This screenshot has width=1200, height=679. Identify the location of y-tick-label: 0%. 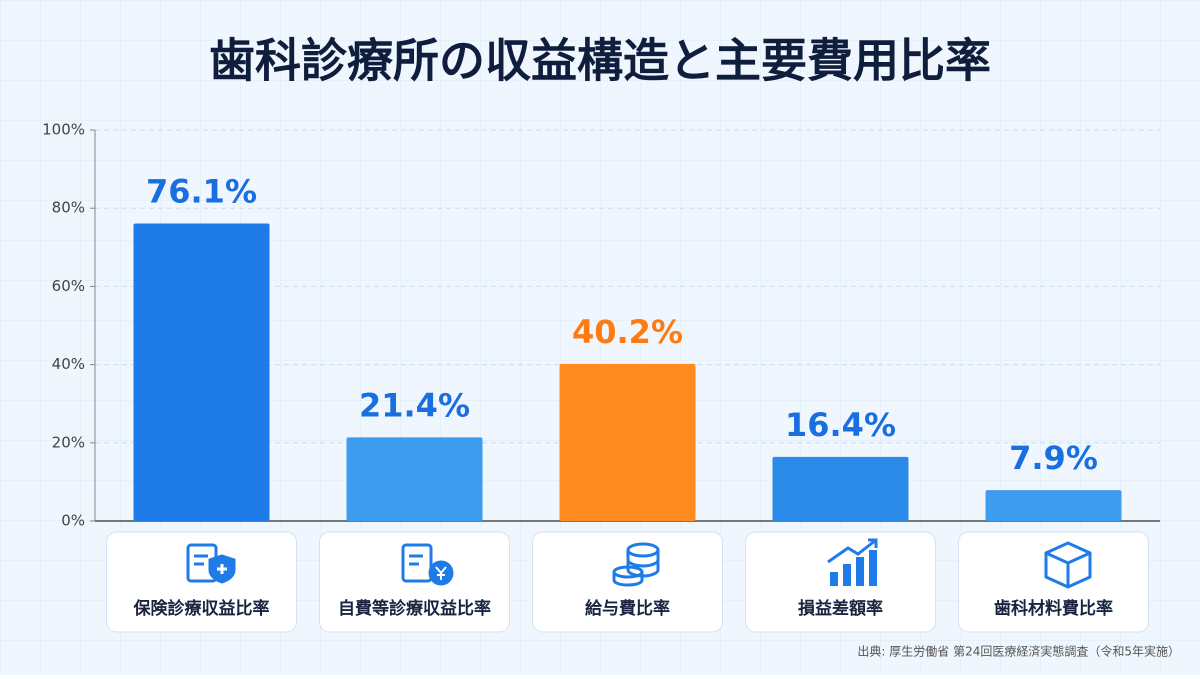
(73, 521).